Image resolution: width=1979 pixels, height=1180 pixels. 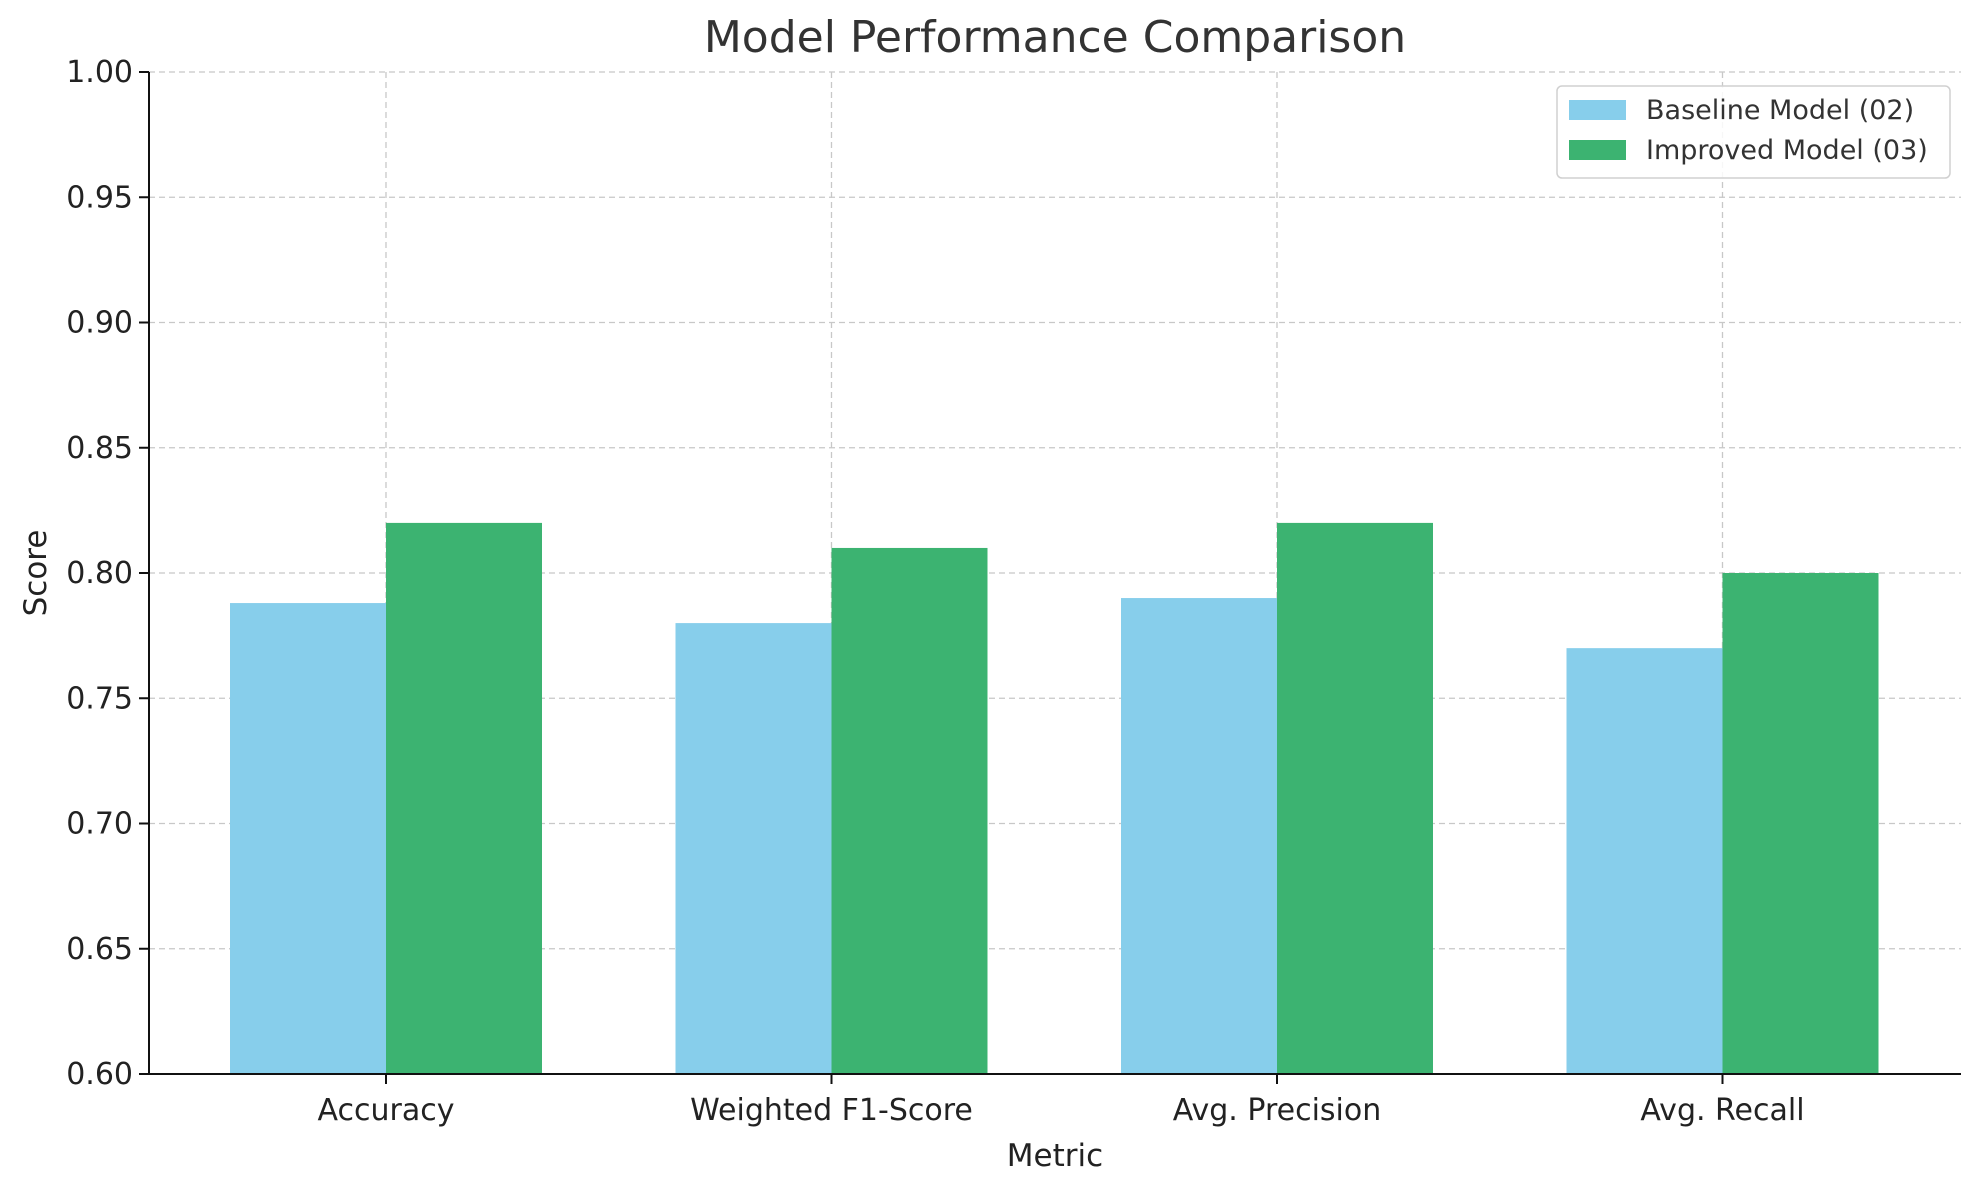 I want to click on y-tick-label: 0.70, so click(x=99, y=824).